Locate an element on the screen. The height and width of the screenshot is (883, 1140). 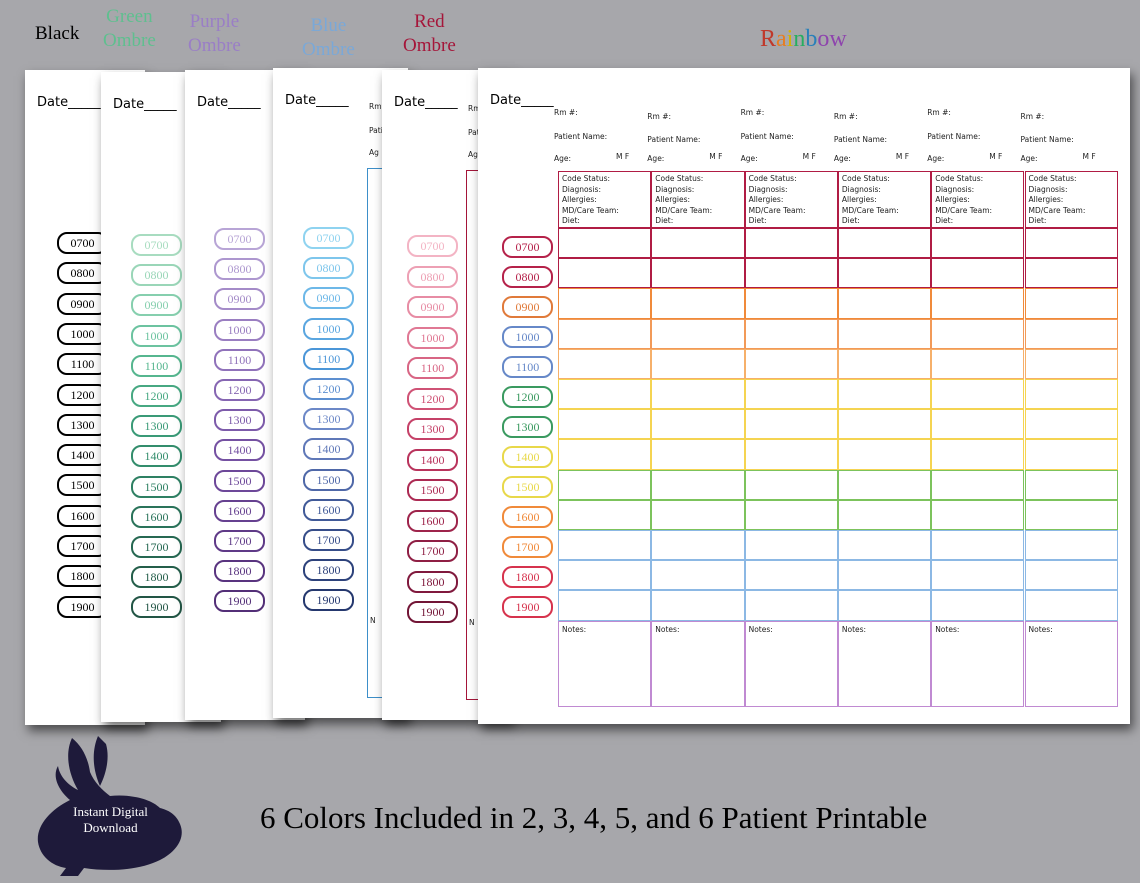
rainbow-letter: n is located at coordinates (799, 39).